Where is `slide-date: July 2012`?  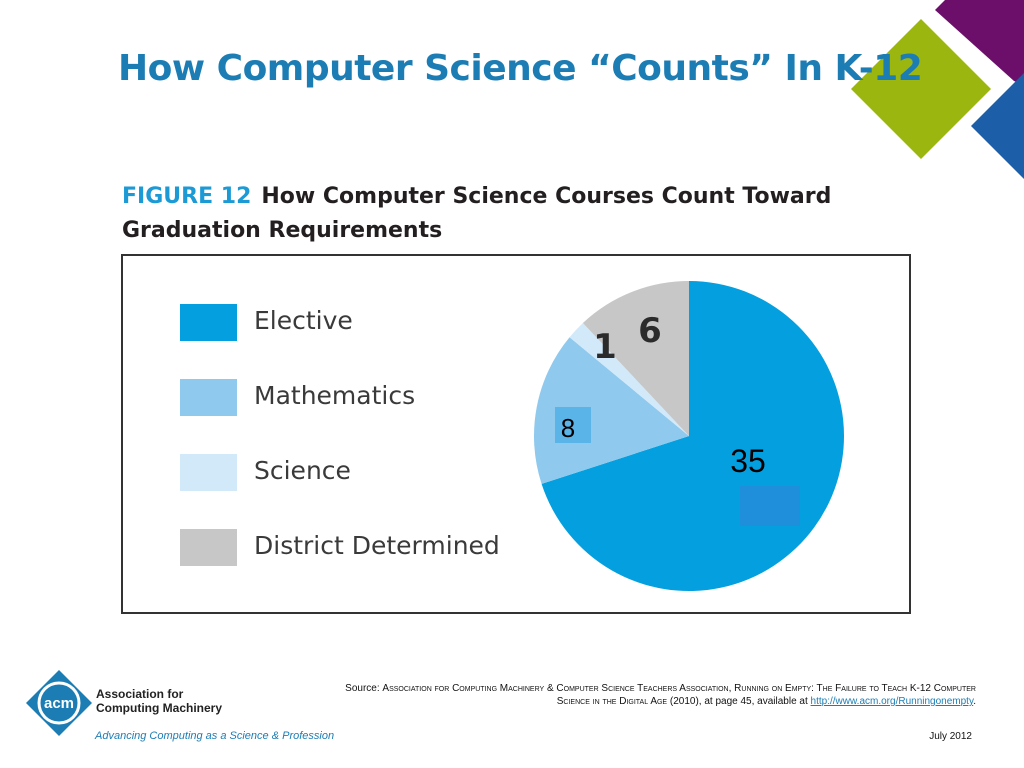
slide-date: July 2012 is located at coordinates (950, 736).